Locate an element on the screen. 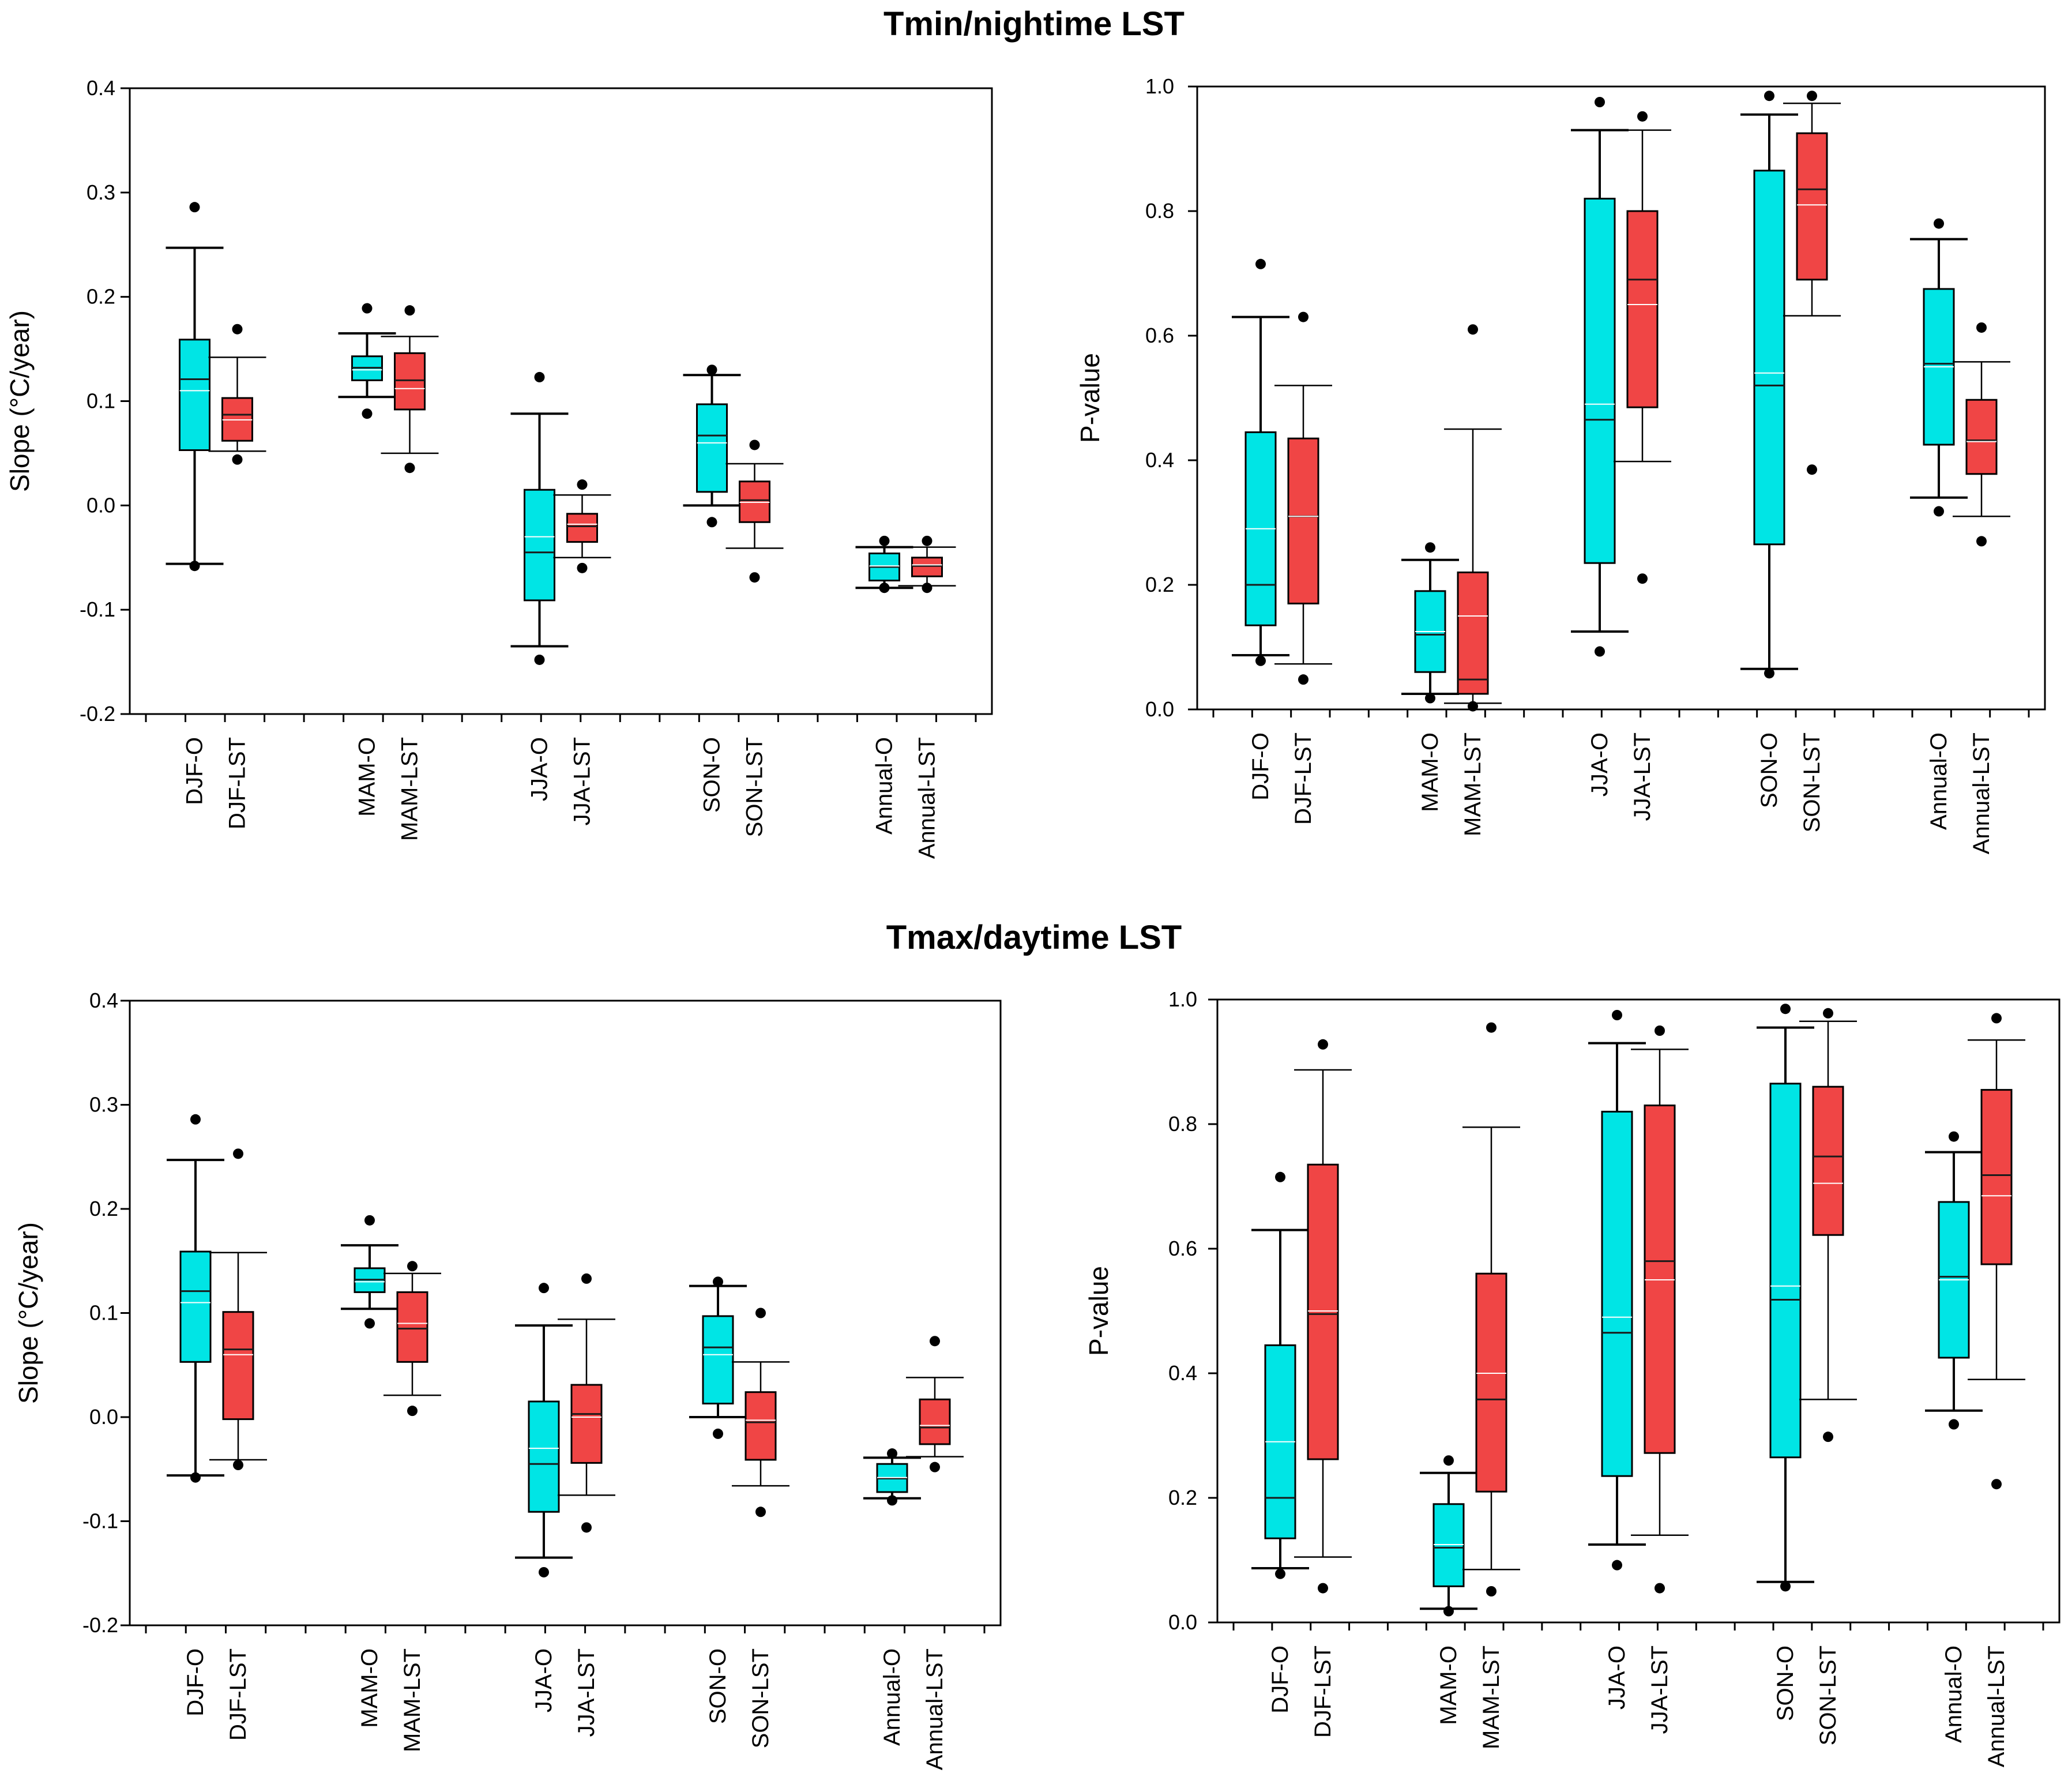 The height and width of the screenshot is (1792, 2068). y-tick-label: 0.4 is located at coordinates (1159, 460).